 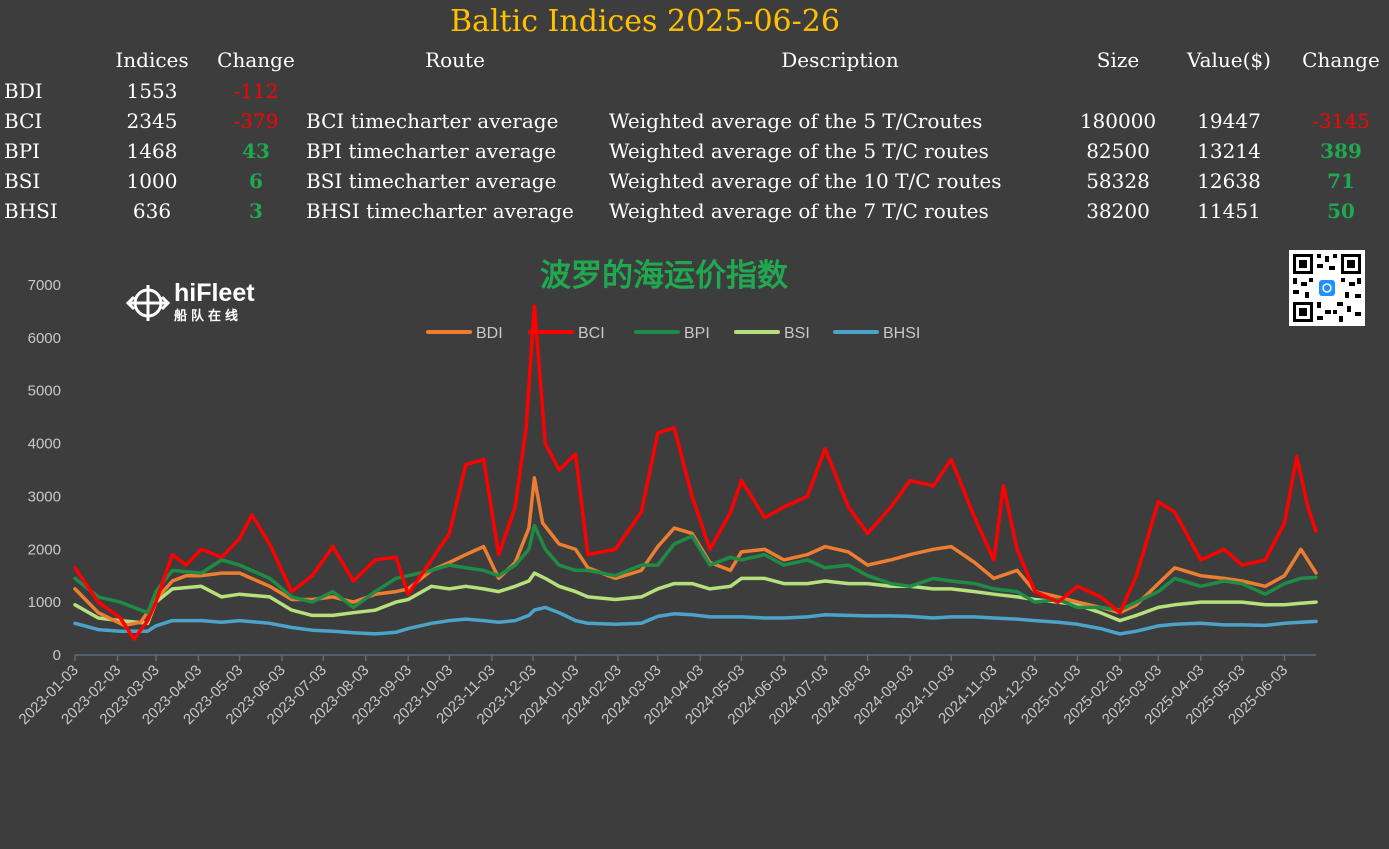 What do you see at coordinates (799, 151) in the screenshot?
I see `cell-bpi-description: Weighted average of the 5 T/C routes` at bounding box center [799, 151].